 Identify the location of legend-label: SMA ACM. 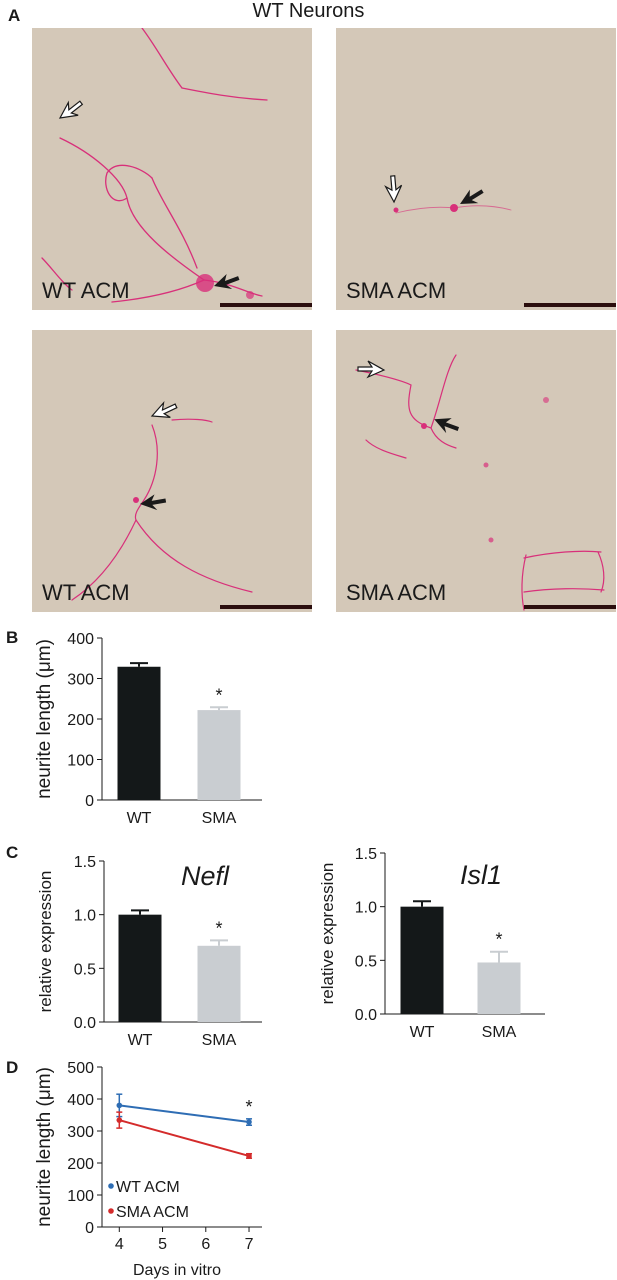
(152, 1212).